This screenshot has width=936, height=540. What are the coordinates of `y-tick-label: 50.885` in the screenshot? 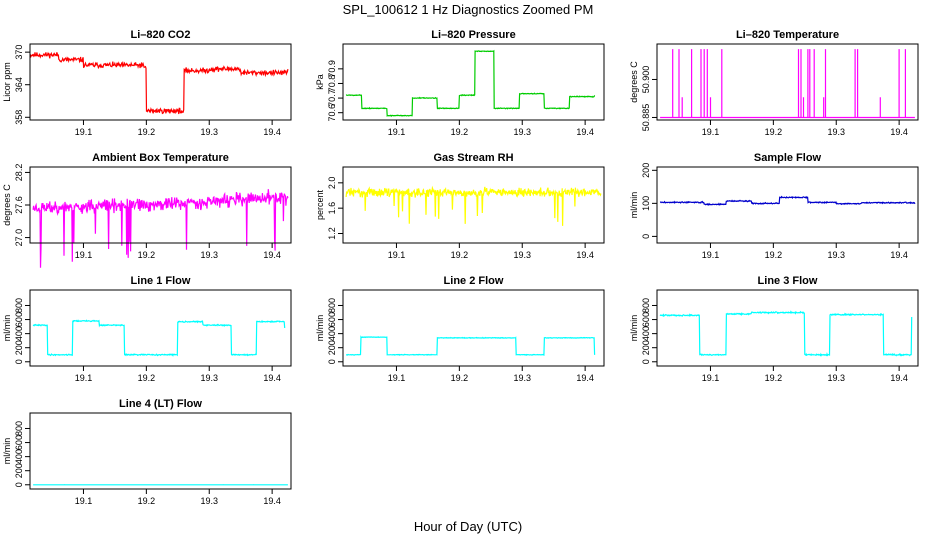 It's located at (646, 118).